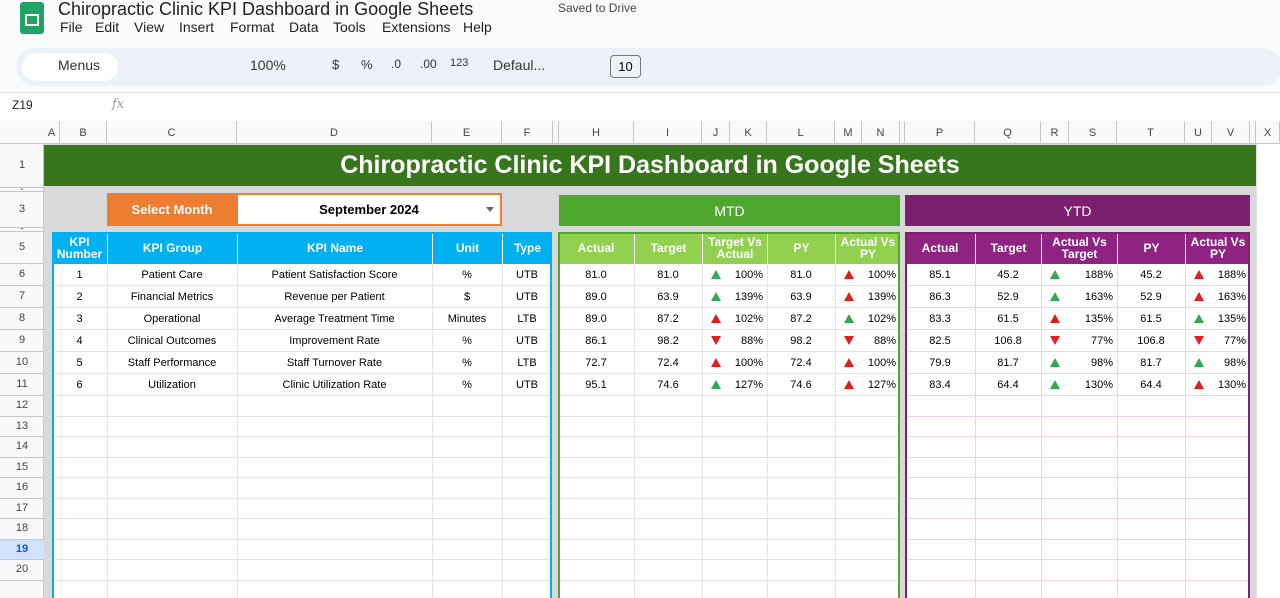 The image size is (1280, 598). What do you see at coordinates (52, 132) in the screenshot?
I see `column-header: A` at bounding box center [52, 132].